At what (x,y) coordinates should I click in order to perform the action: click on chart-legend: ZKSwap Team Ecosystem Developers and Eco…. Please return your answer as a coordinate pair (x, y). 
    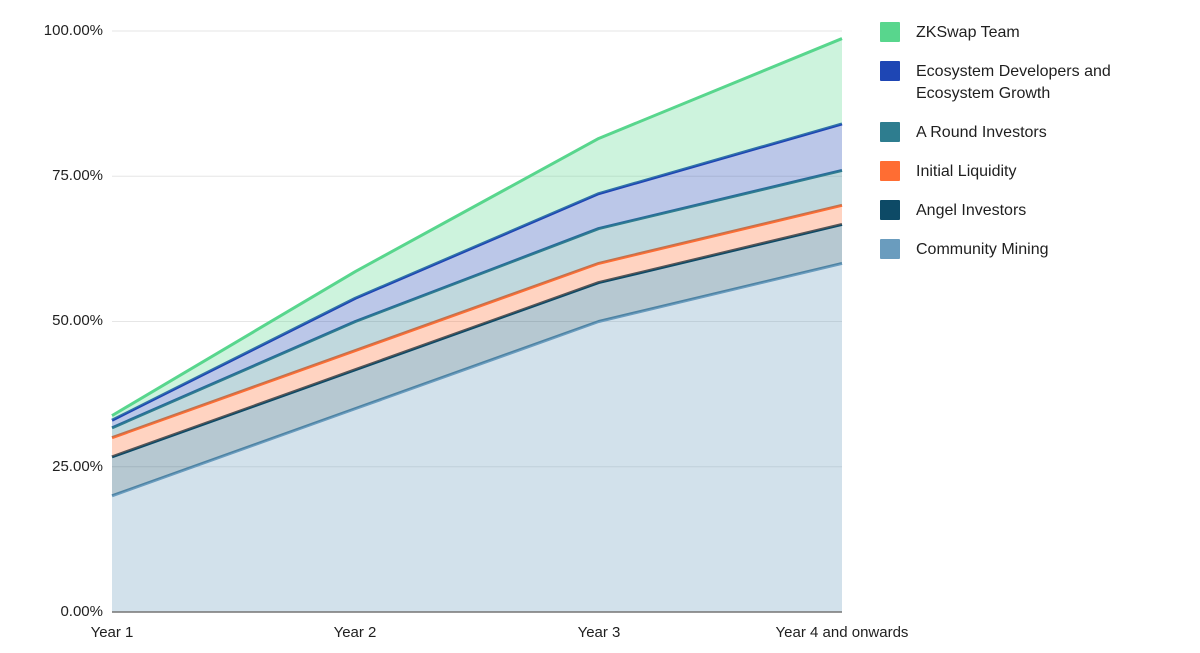
    Looking at the image, I should click on (1030, 141).